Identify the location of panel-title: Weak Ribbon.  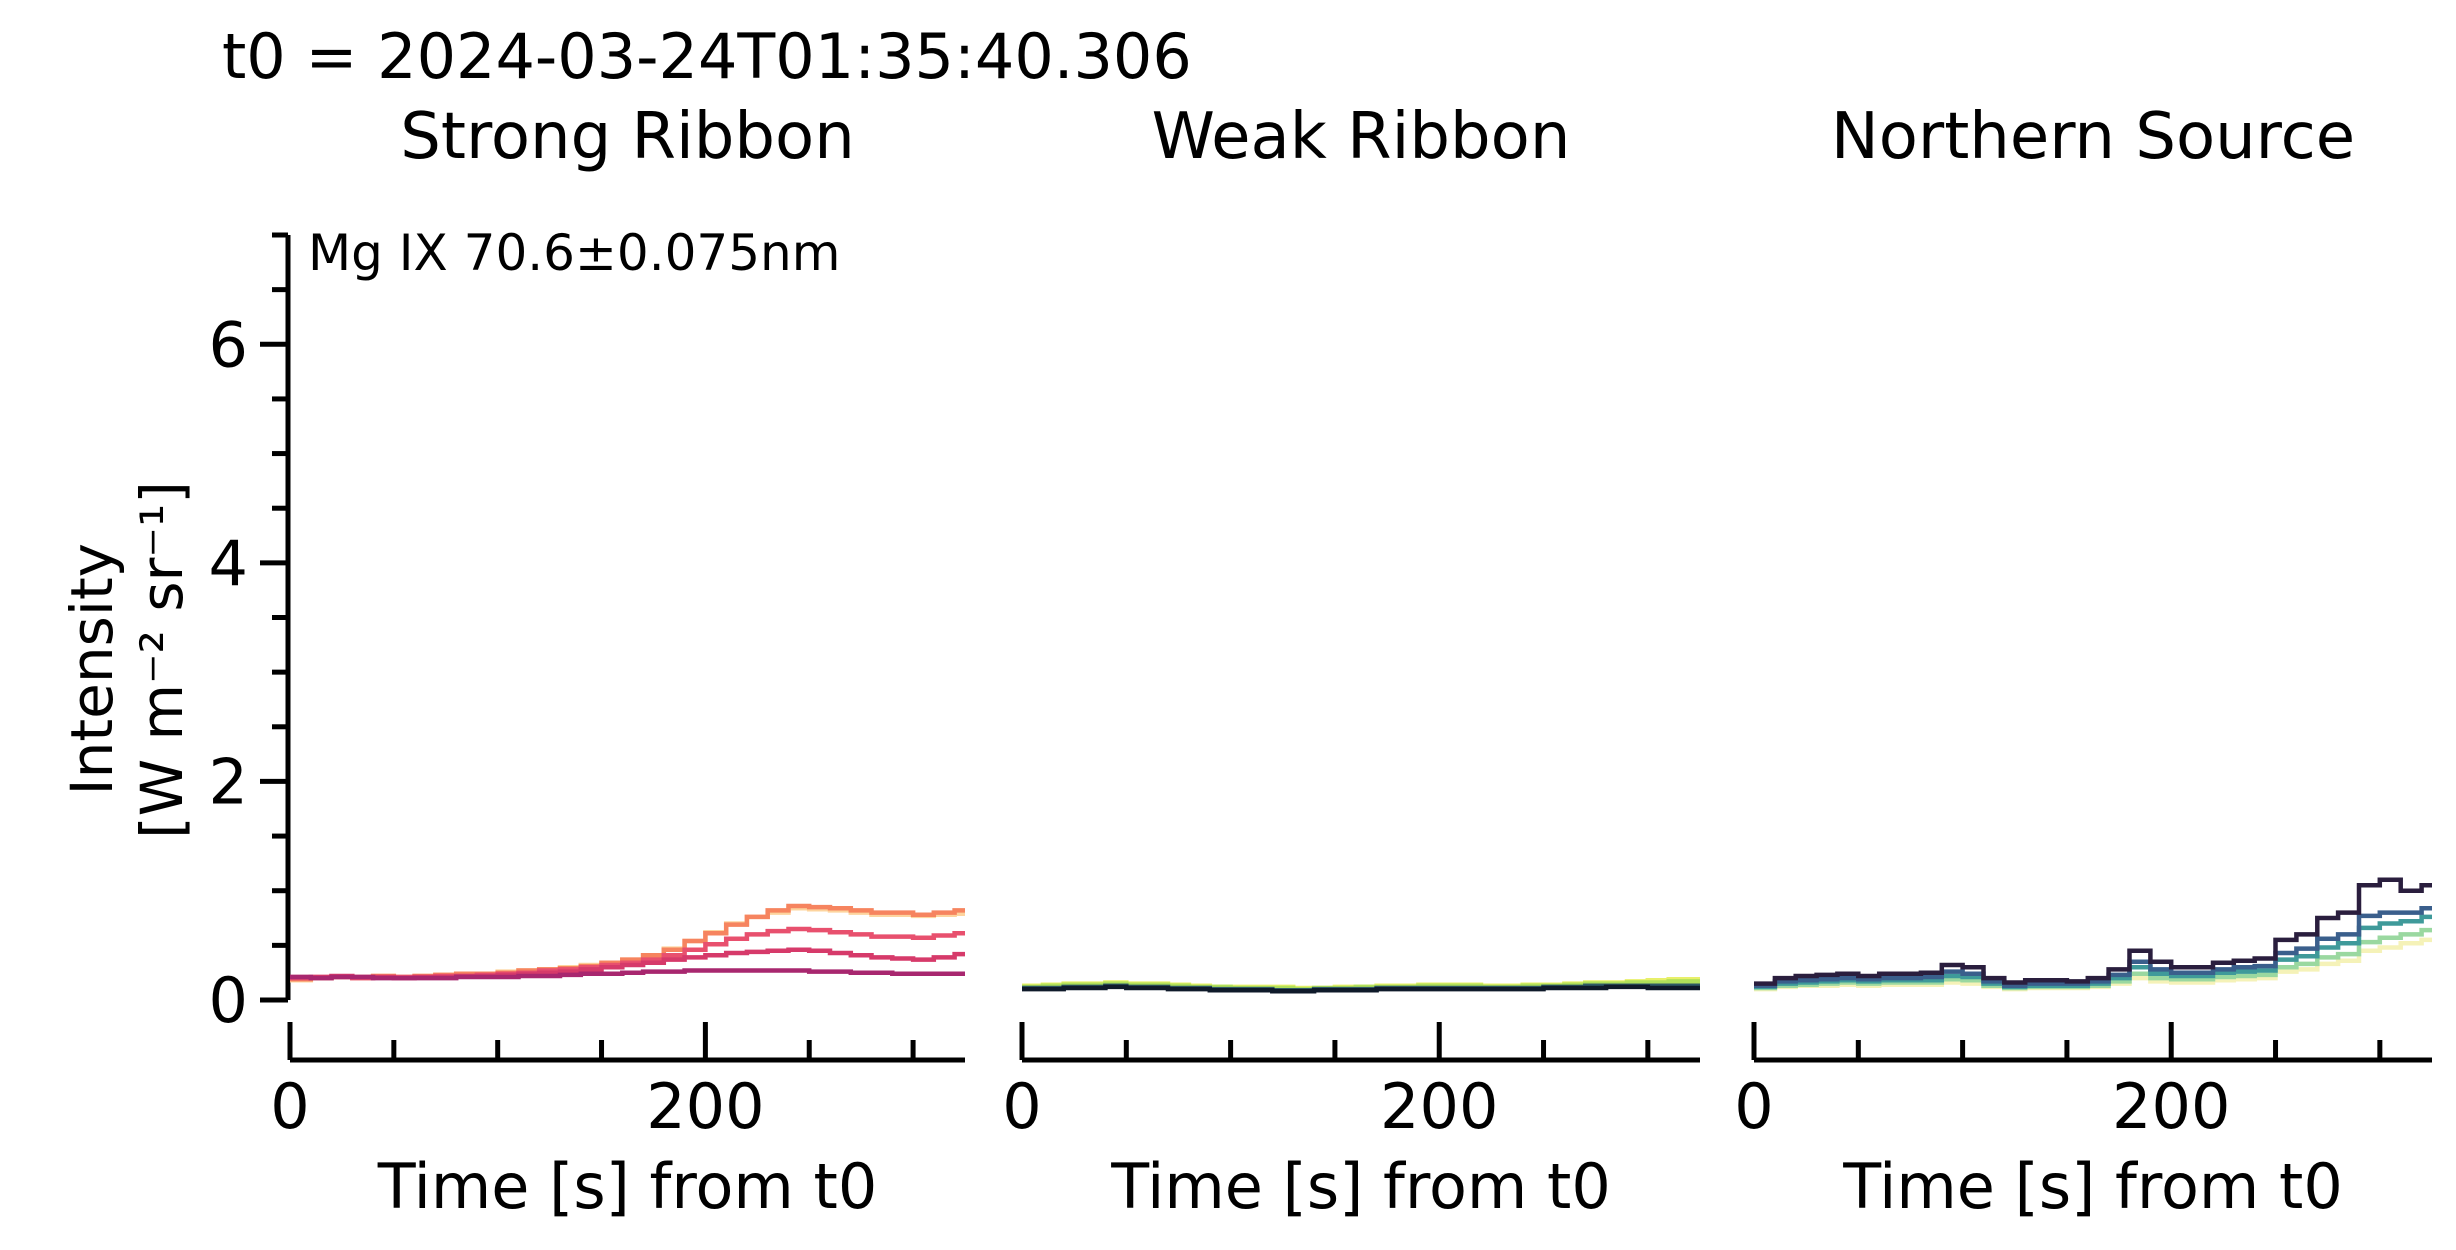
(1361, 137).